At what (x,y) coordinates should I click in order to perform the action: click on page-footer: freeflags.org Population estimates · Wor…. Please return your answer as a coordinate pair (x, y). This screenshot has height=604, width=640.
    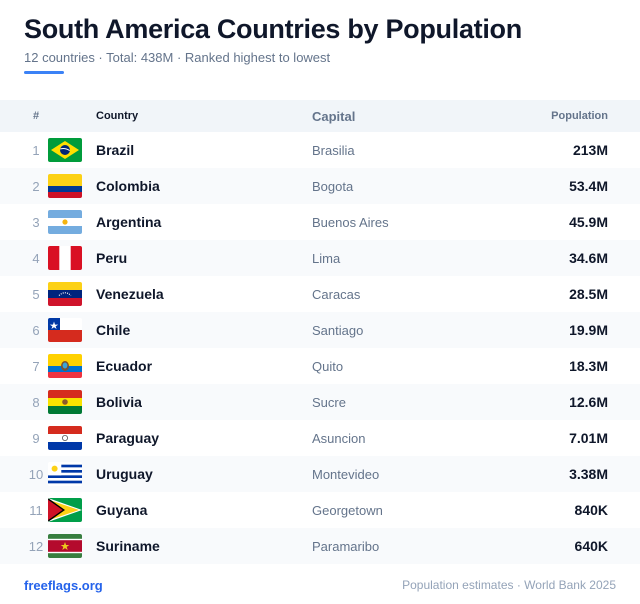
    Looking at the image, I should click on (320, 585).